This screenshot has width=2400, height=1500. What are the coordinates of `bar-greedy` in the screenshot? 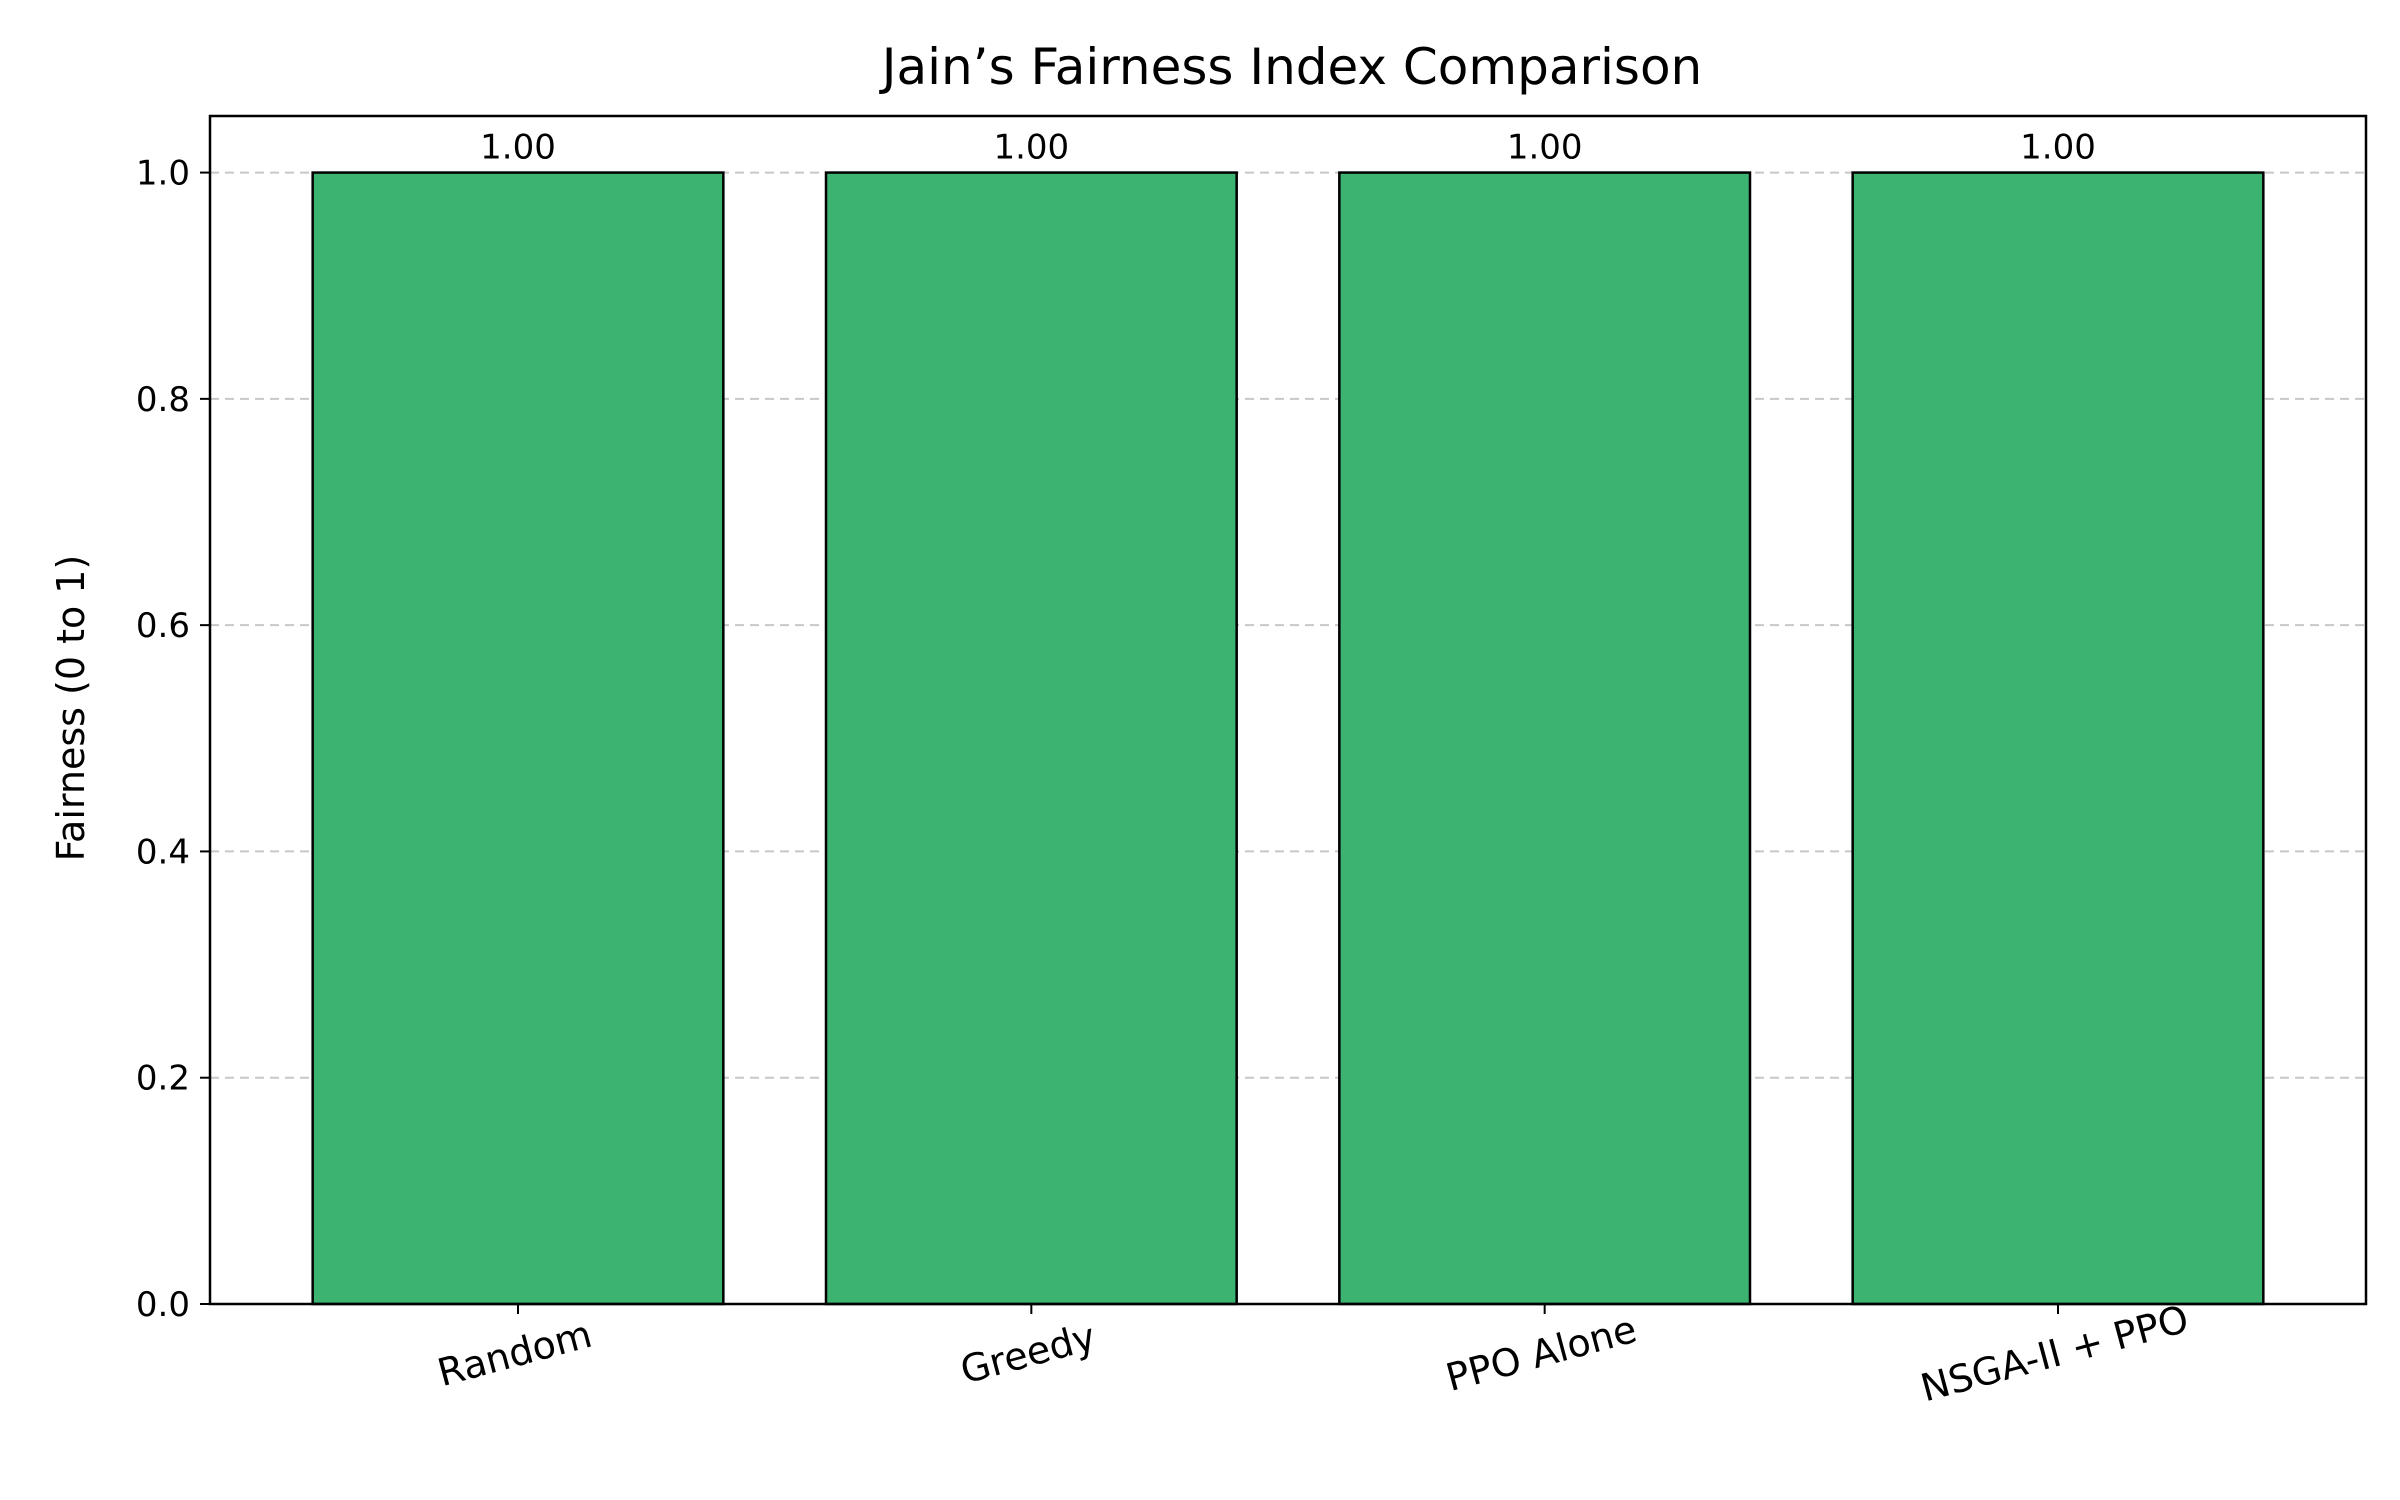 It's located at (1031, 738).